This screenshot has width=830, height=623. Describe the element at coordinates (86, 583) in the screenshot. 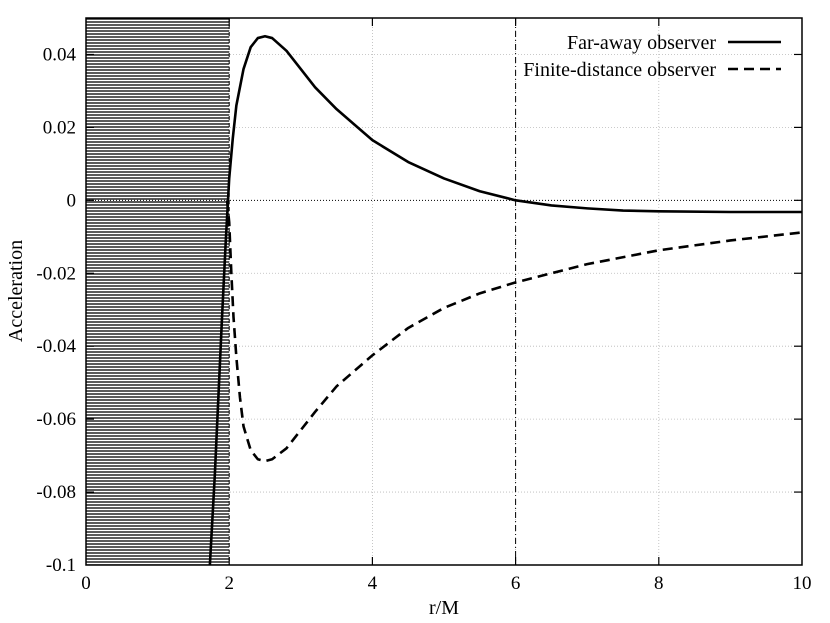

I see `x-tick-label: 0` at that location.